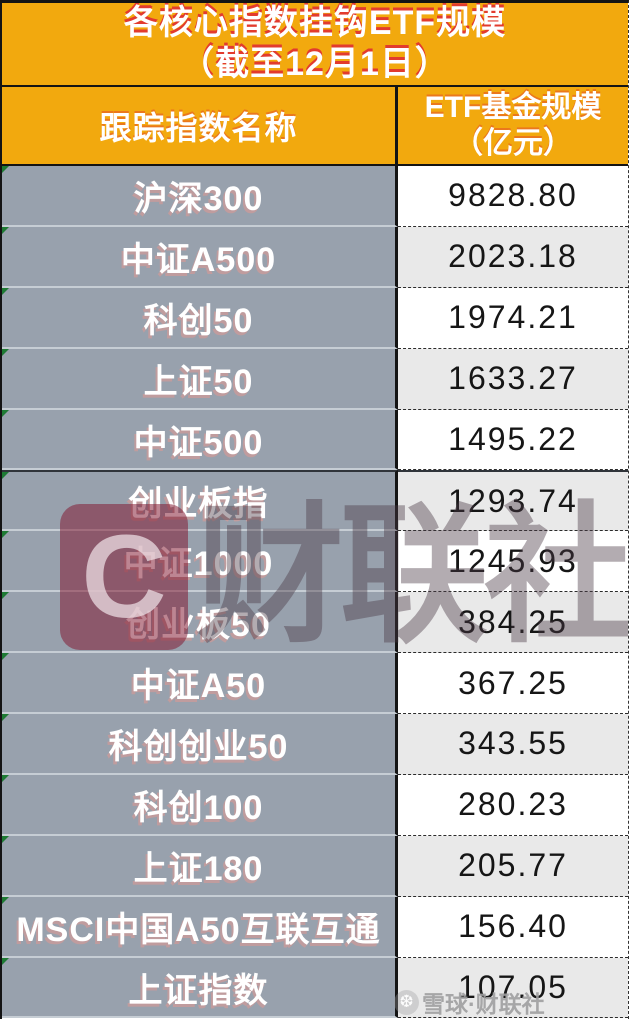 The width and height of the screenshot is (629, 1019). I want to click on index-name-cell: 中证500, so click(200, 440).